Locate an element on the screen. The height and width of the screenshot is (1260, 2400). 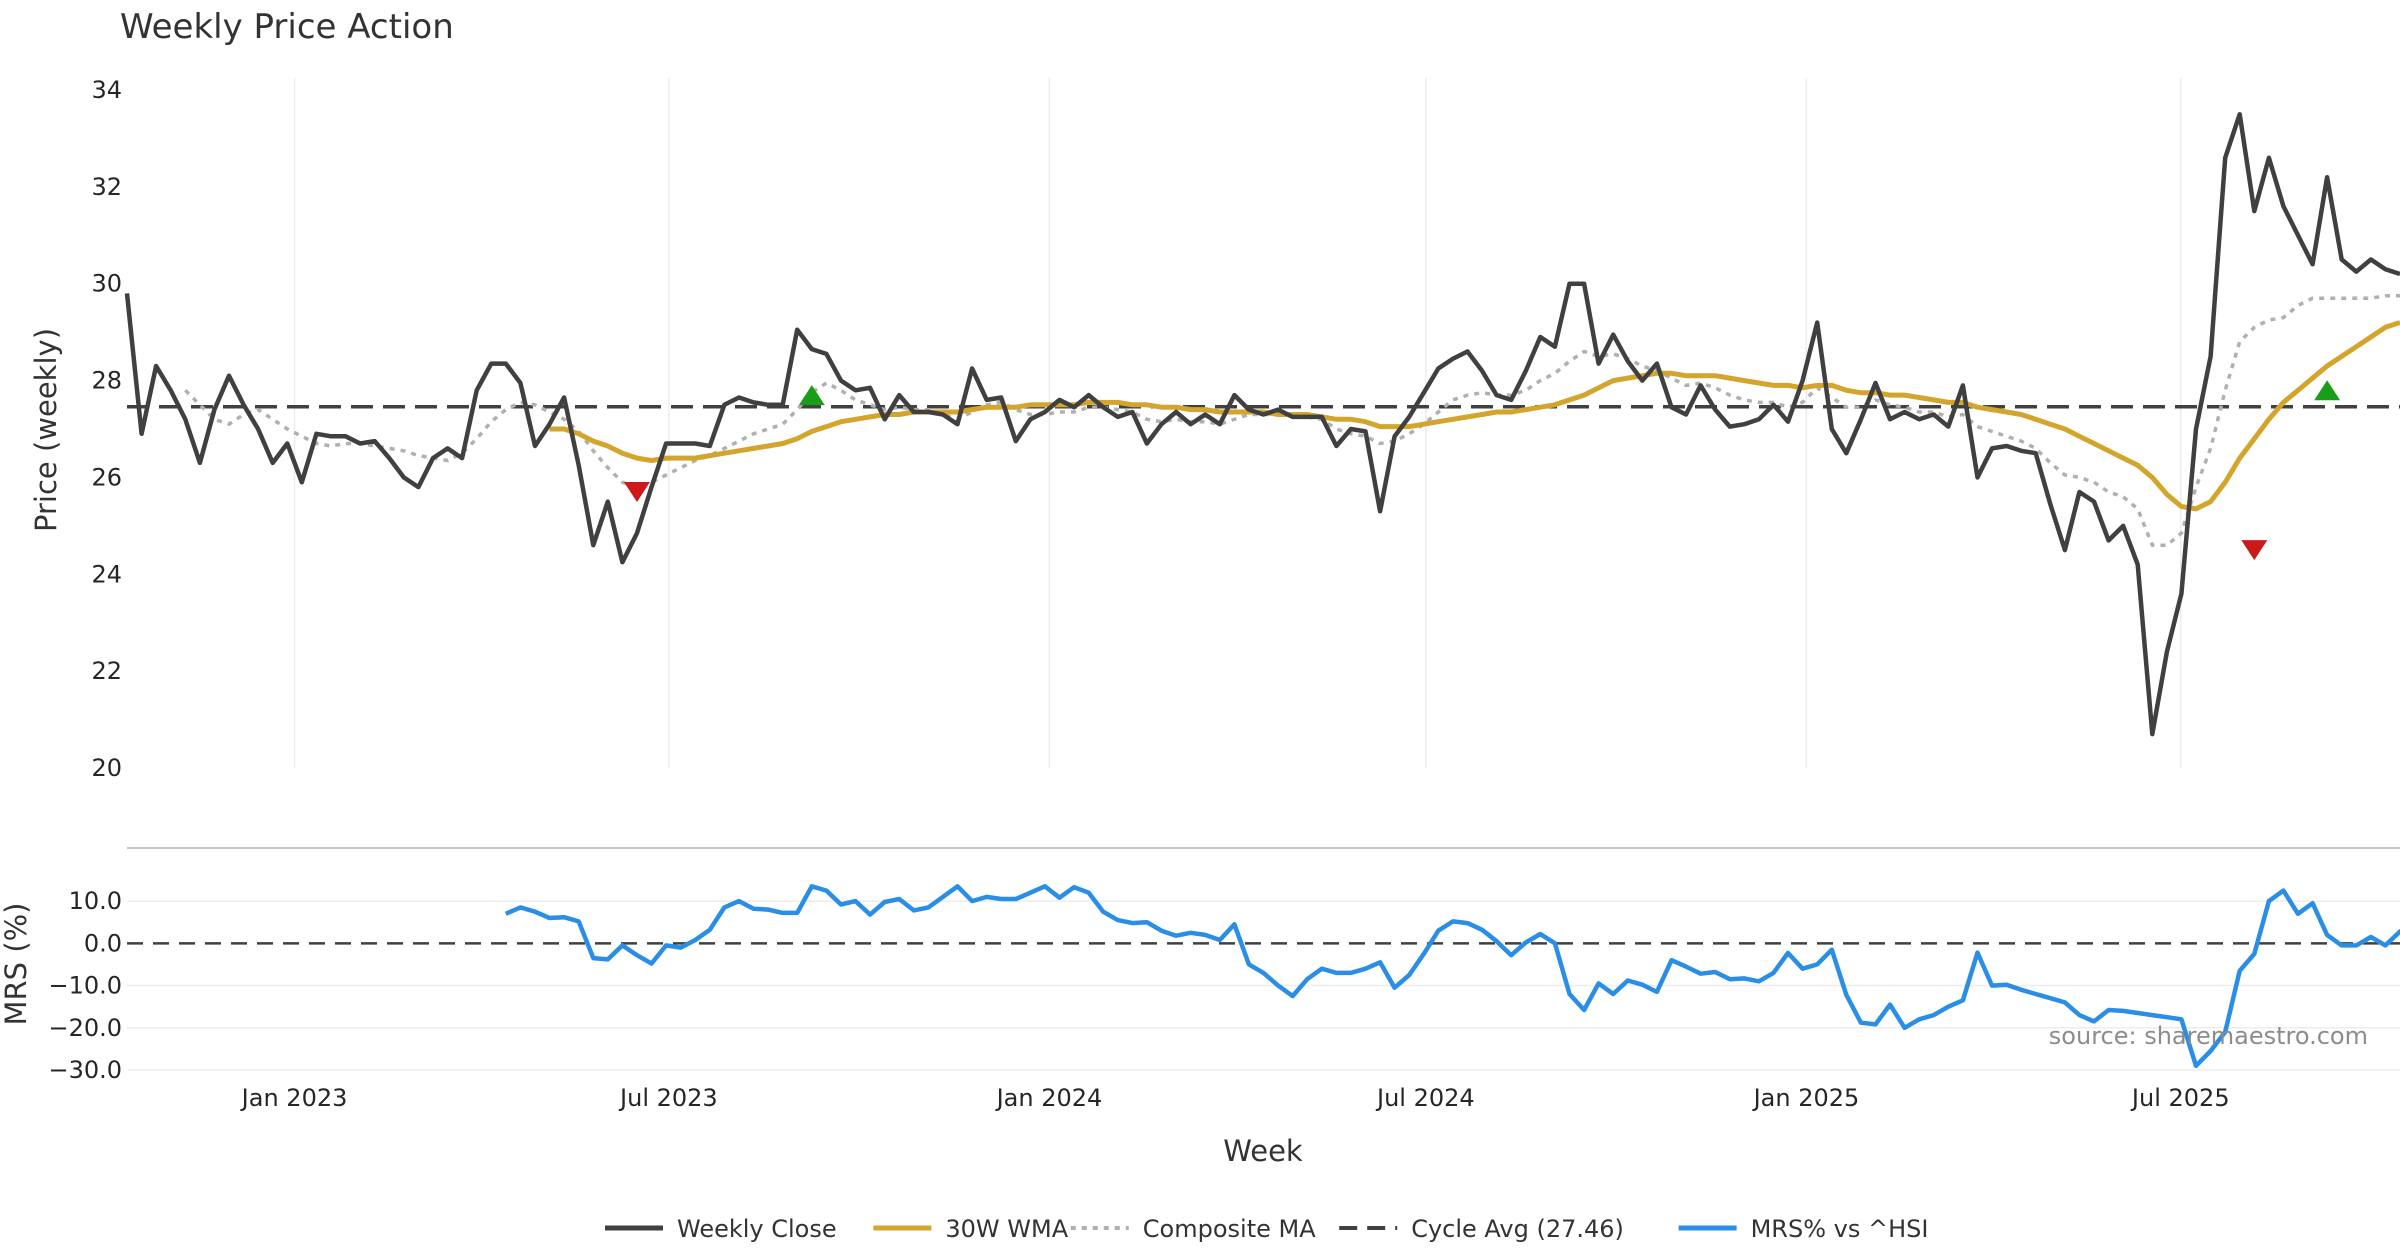
x-tick-jul-2025: Jul 2025 is located at coordinates (2180, 1098).